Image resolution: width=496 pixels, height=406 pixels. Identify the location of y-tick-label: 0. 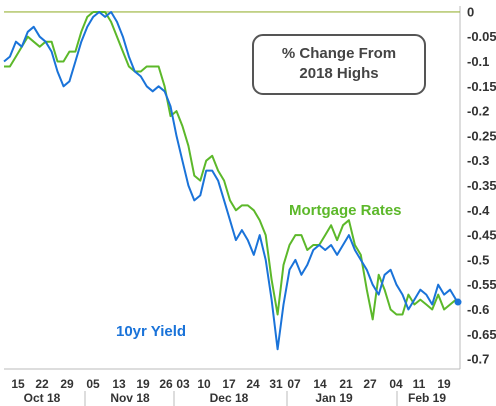
(470, 11).